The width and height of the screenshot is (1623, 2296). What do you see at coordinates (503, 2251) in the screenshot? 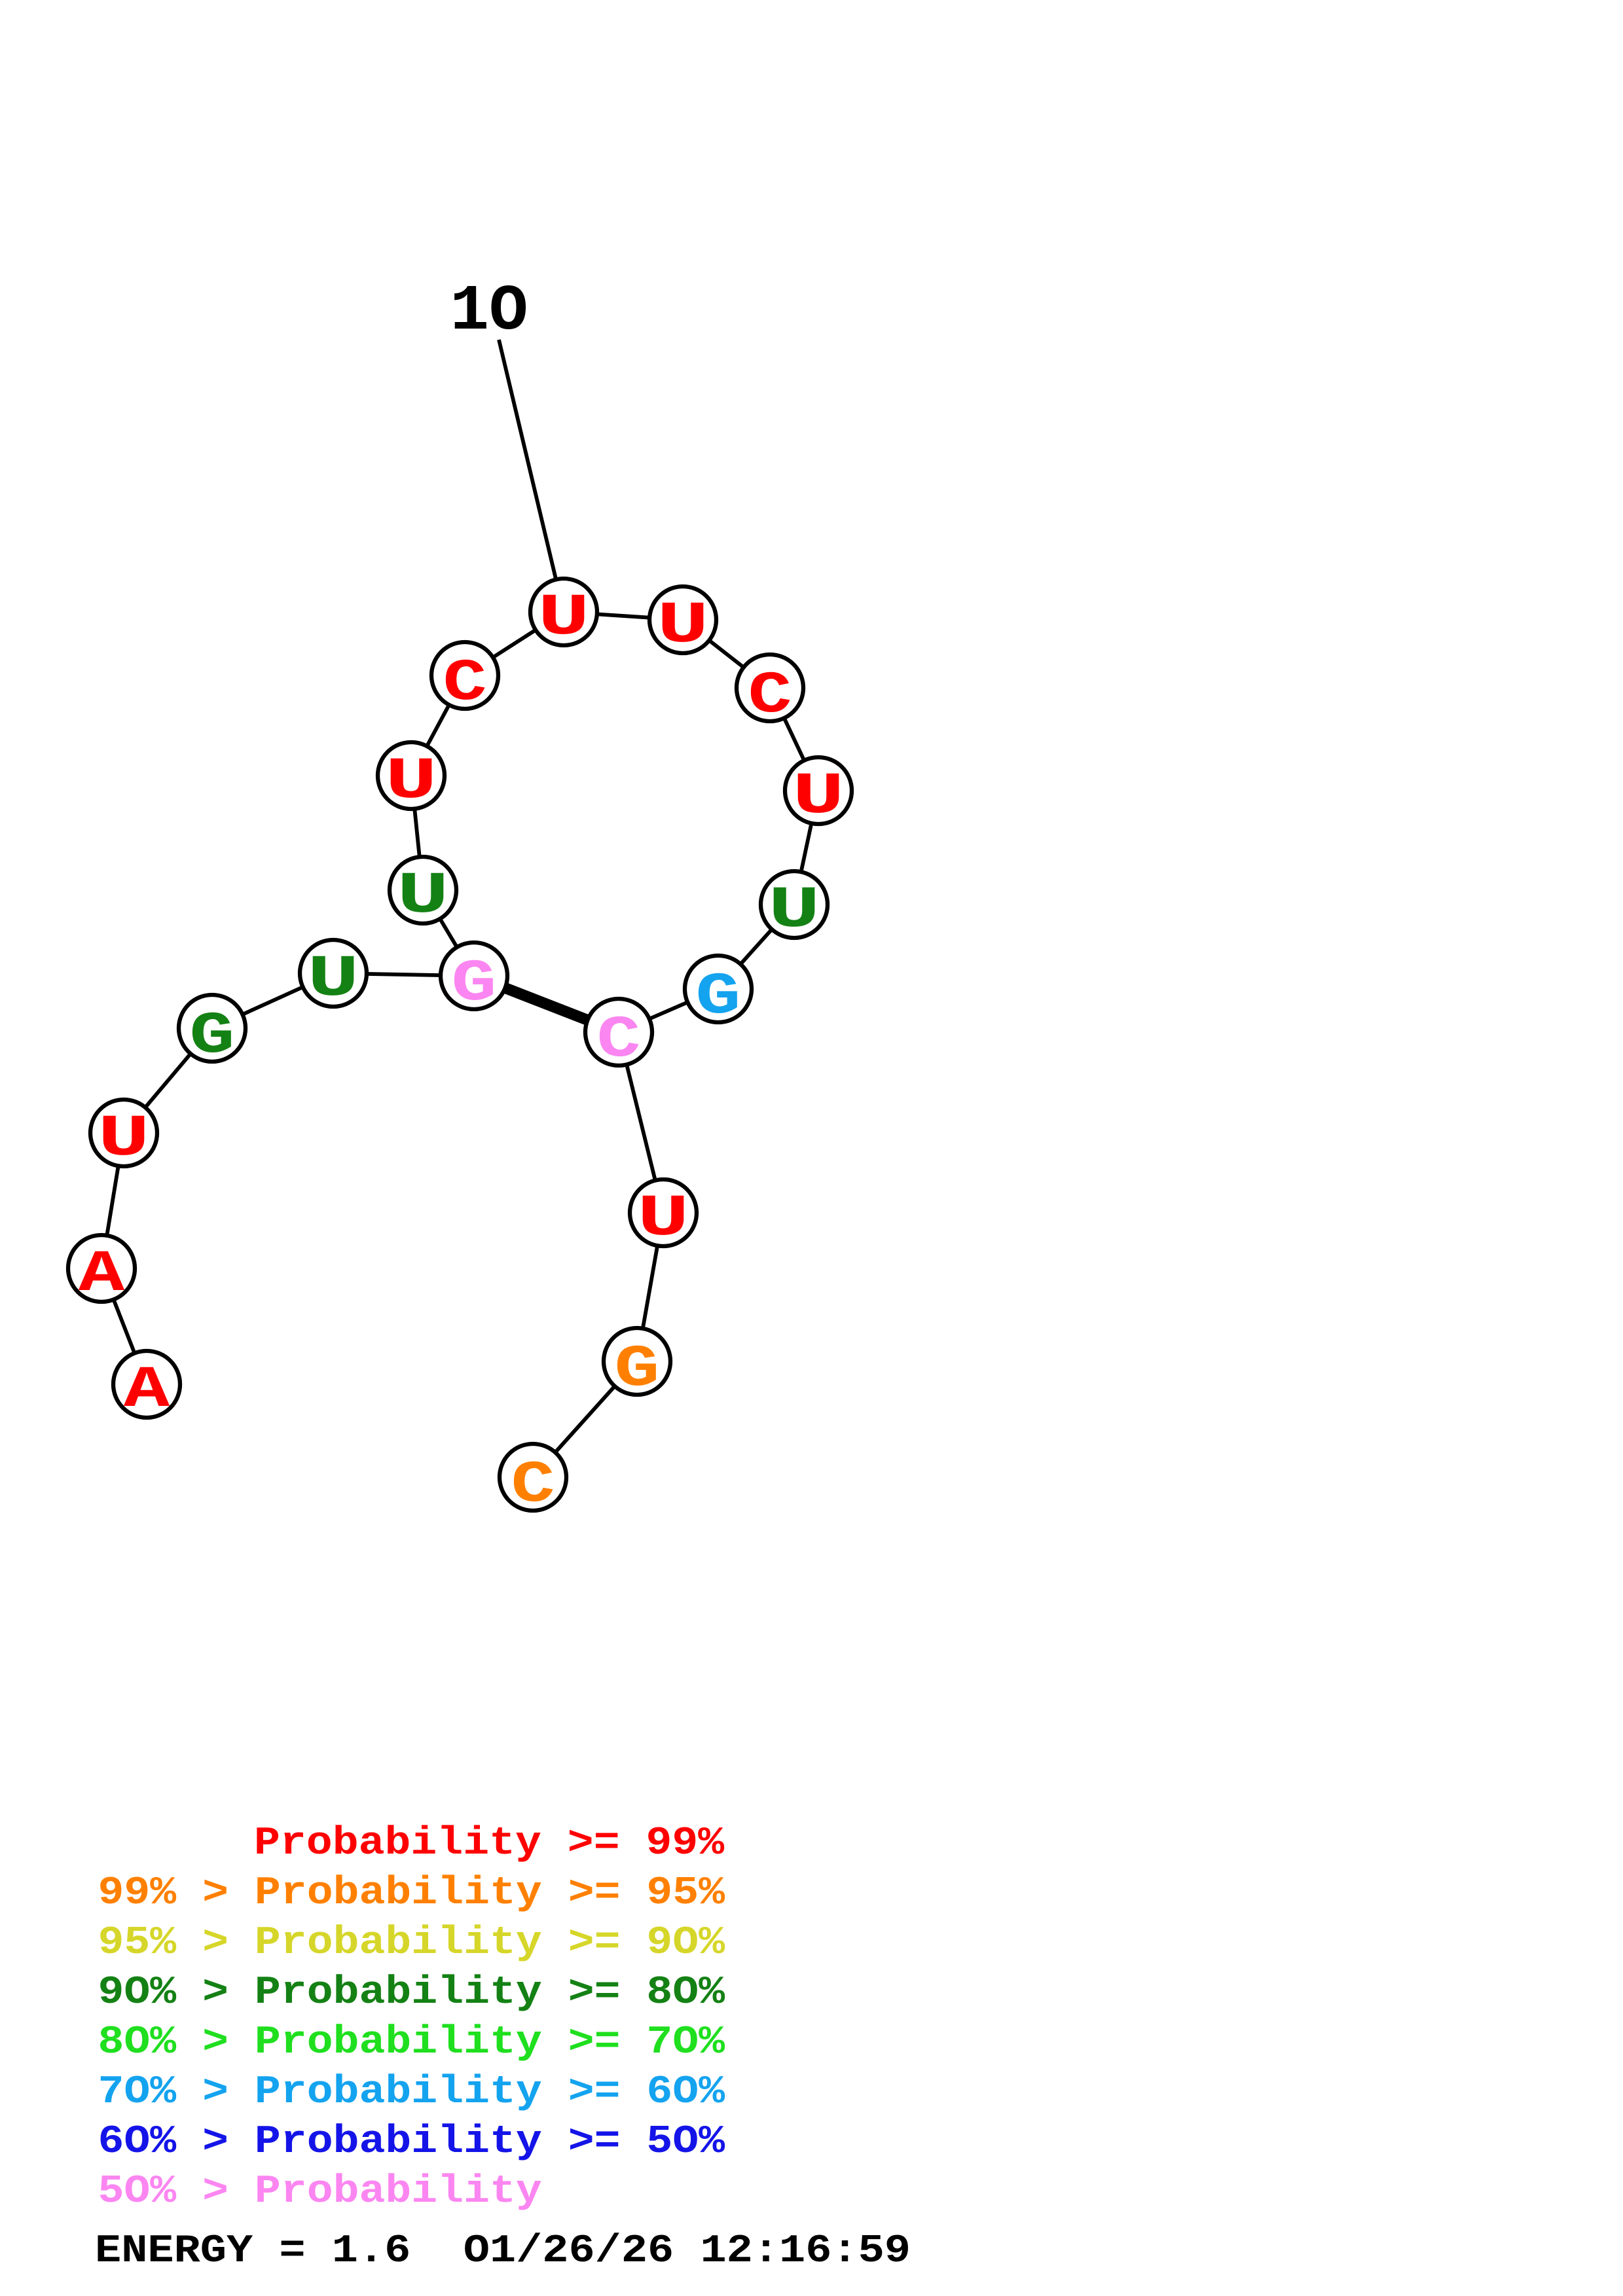
I see `svg-text:ENERGY = 1.6 O1/26/26 12:16:5: ENERGY = 1.6 O1/26/26 12:16:59` at bounding box center [503, 2251].